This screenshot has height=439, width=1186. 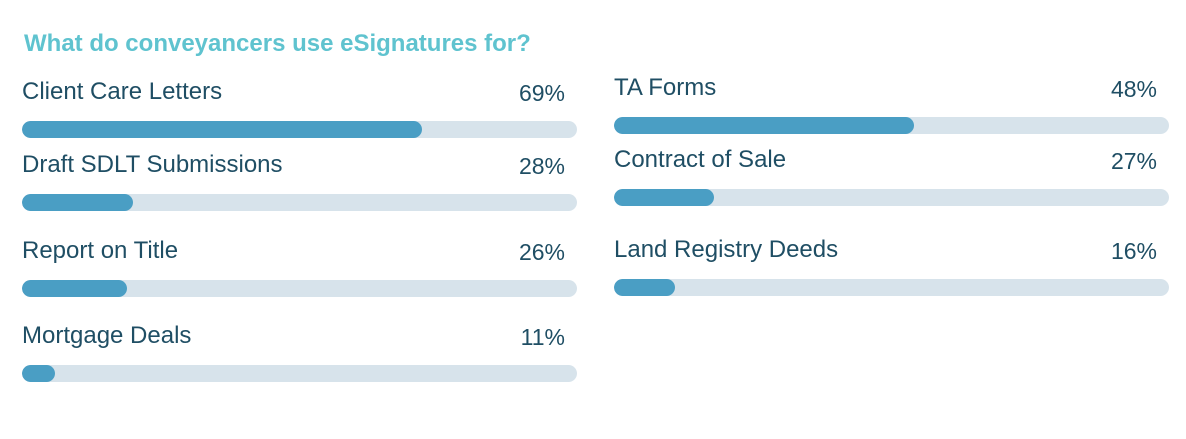 What do you see at coordinates (122, 91) in the screenshot?
I see `bar-label: Client Care Letters` at bounding box center [122, 91].